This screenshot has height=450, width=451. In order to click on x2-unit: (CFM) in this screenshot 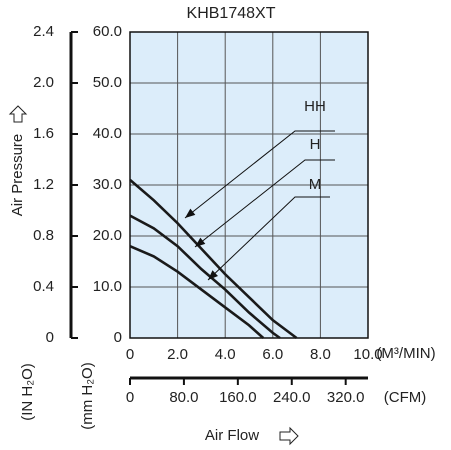, I will do `click(405, 397)`.